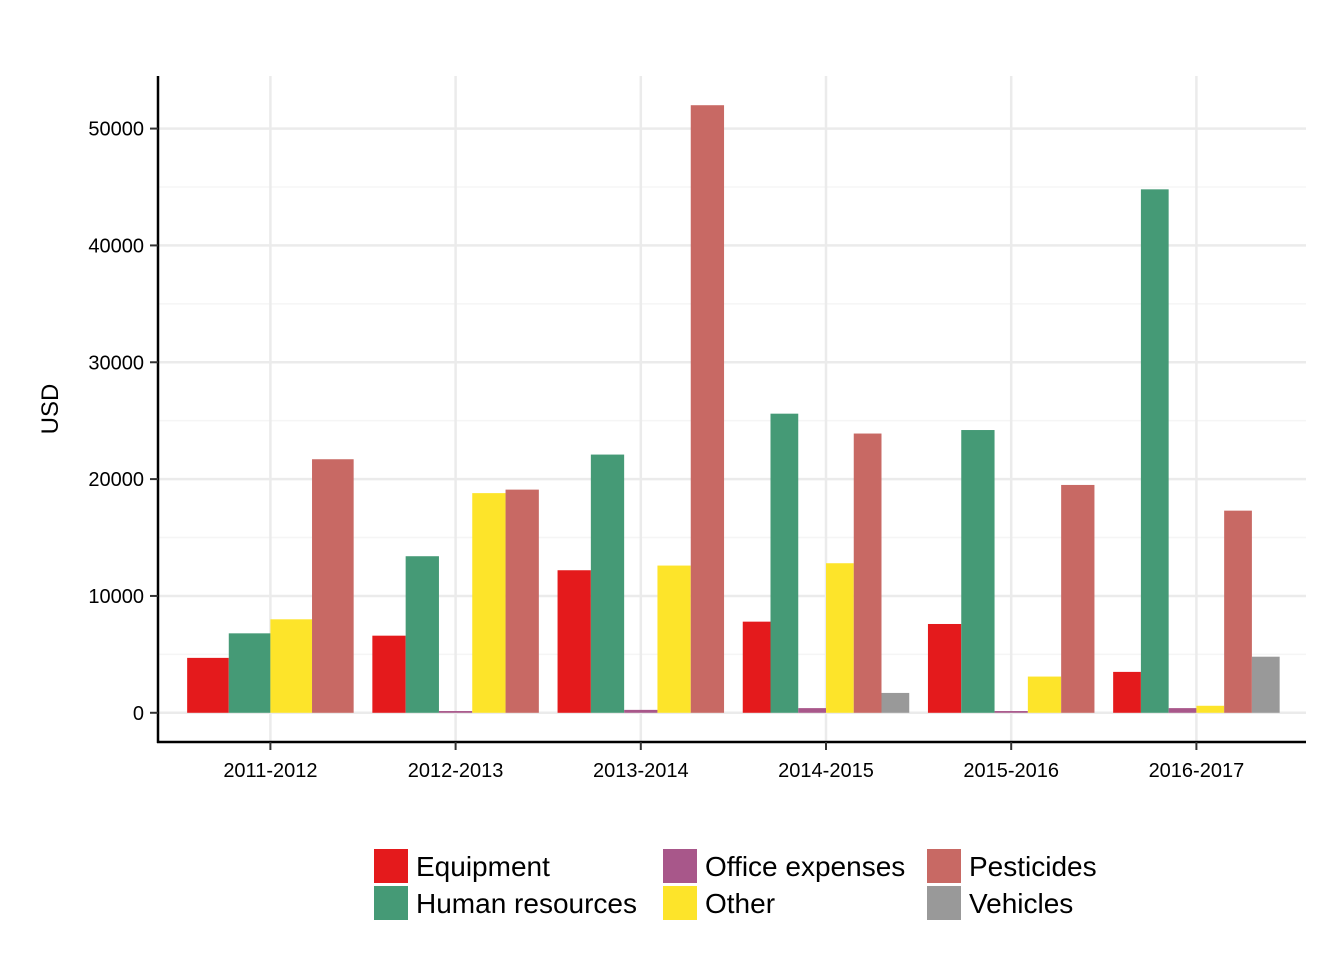  I want to click on bar-equipment-2012-2013, so click(389, 674).